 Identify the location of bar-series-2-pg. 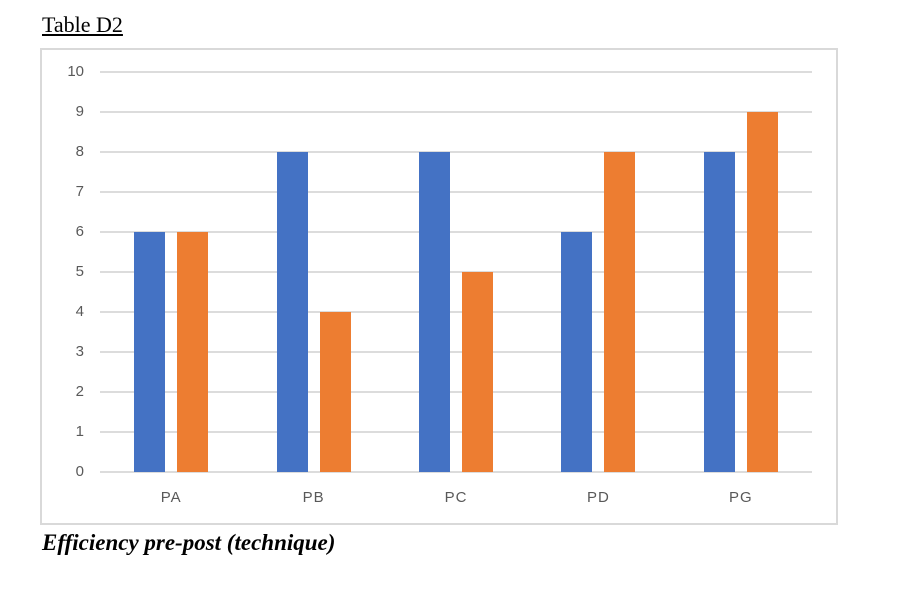
(762, 292).